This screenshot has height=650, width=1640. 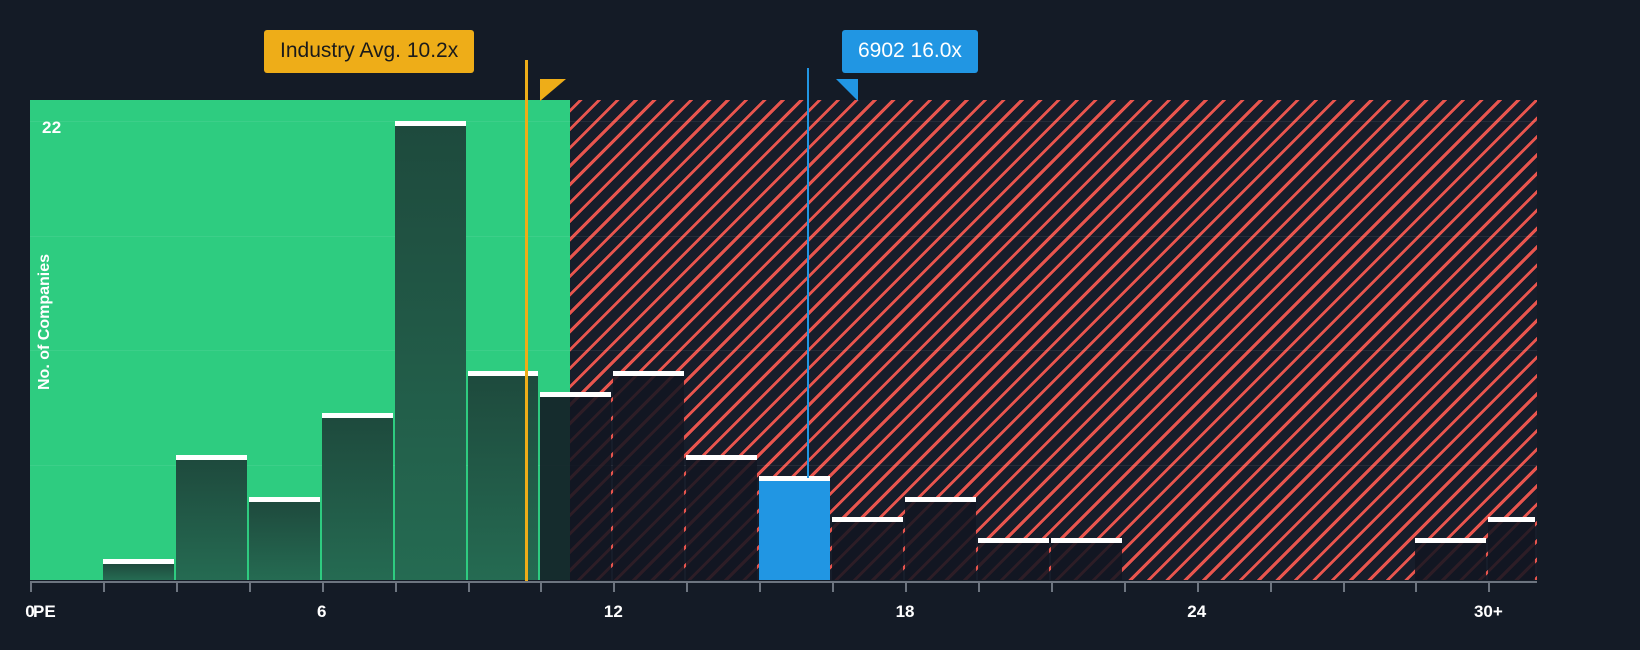 What do you see at coordinates (613, 611) in the screenshot?
I see `x-axis-label: 12` at bounding box center [613, 611].